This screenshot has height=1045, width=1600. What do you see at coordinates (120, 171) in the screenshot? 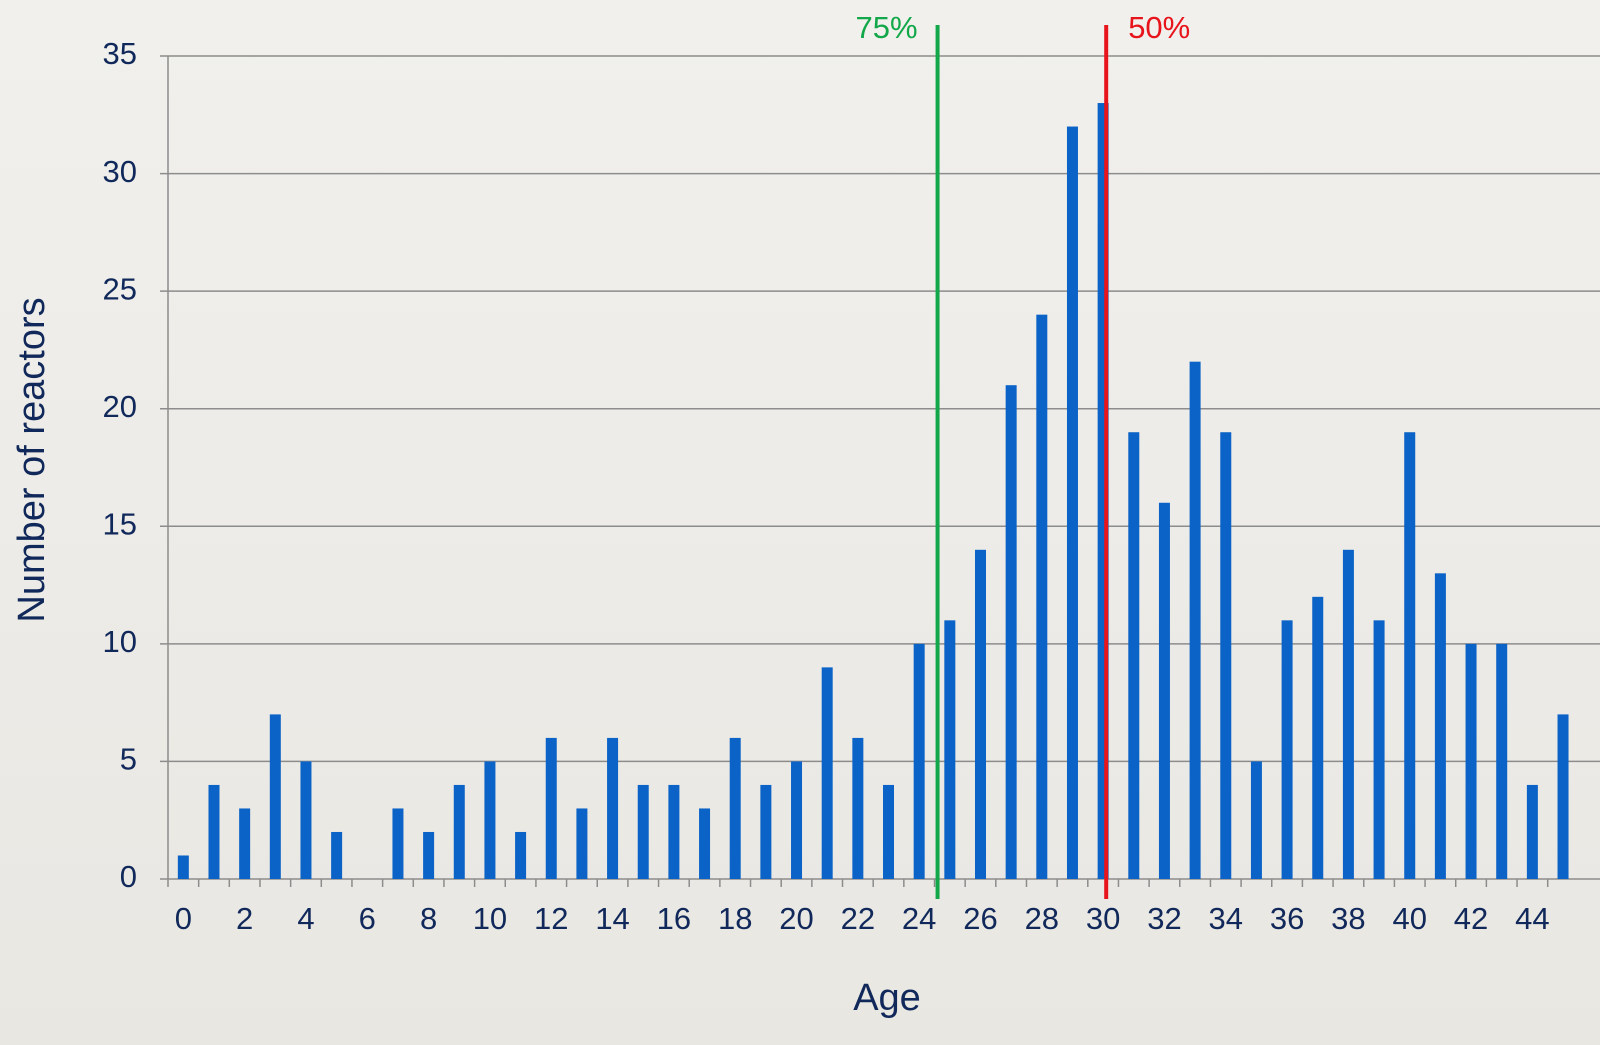
I see `y-tick-label: 30` at bounding box center [120, 171].